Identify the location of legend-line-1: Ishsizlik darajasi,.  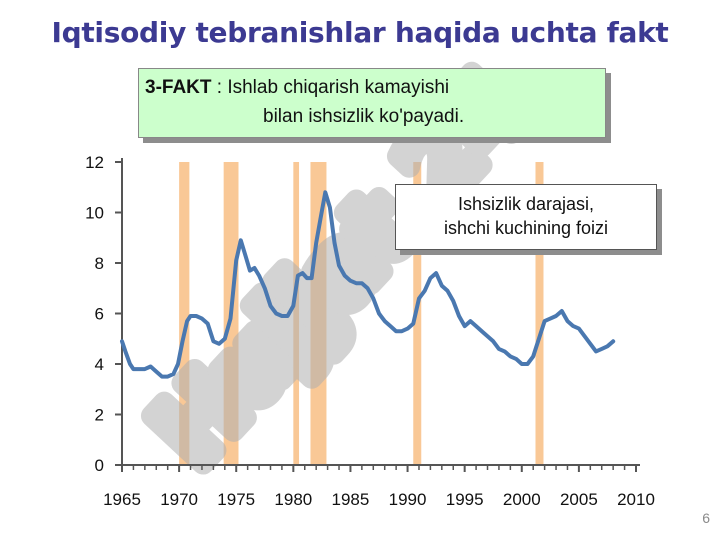
(526, 204).